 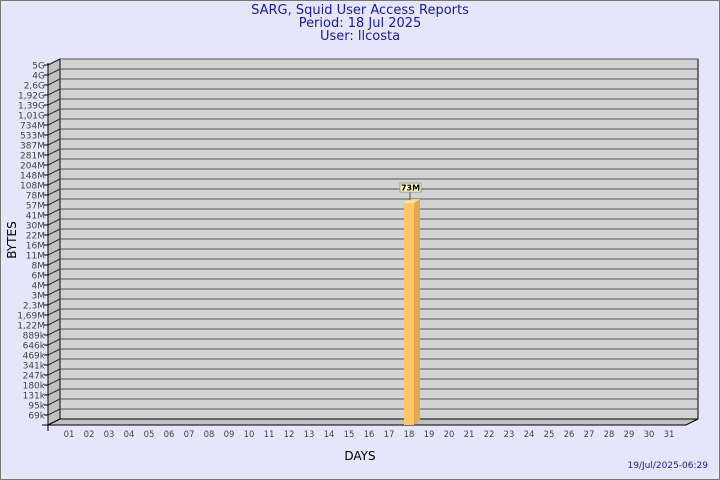 What do you see at coordinates (549, 435) in the screenshot?
I see `x-tick-label: 25` at bounding box center [549, 435].